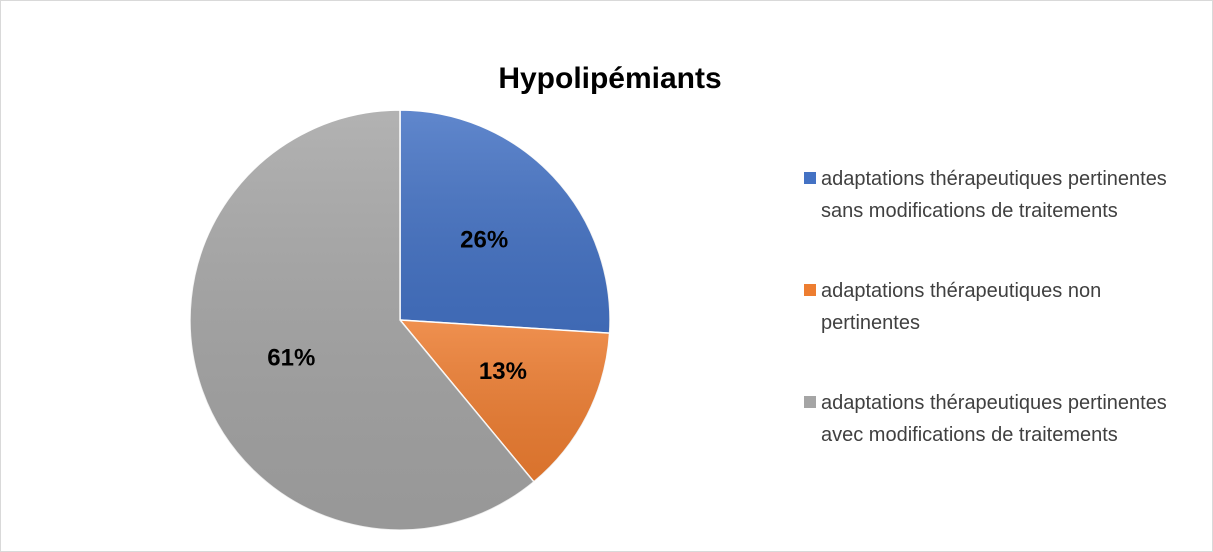 The width and height of the screenshot is (1213, 552). Describe the element at coordinates (291, 357) in the screenshot. I see `data-label: 61%` at that location.